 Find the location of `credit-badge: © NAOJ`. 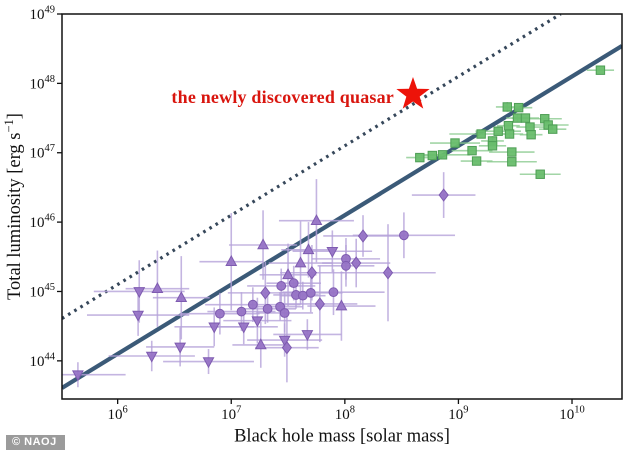

credit-badge: © NAOJ is located at coordinates (35, 442).